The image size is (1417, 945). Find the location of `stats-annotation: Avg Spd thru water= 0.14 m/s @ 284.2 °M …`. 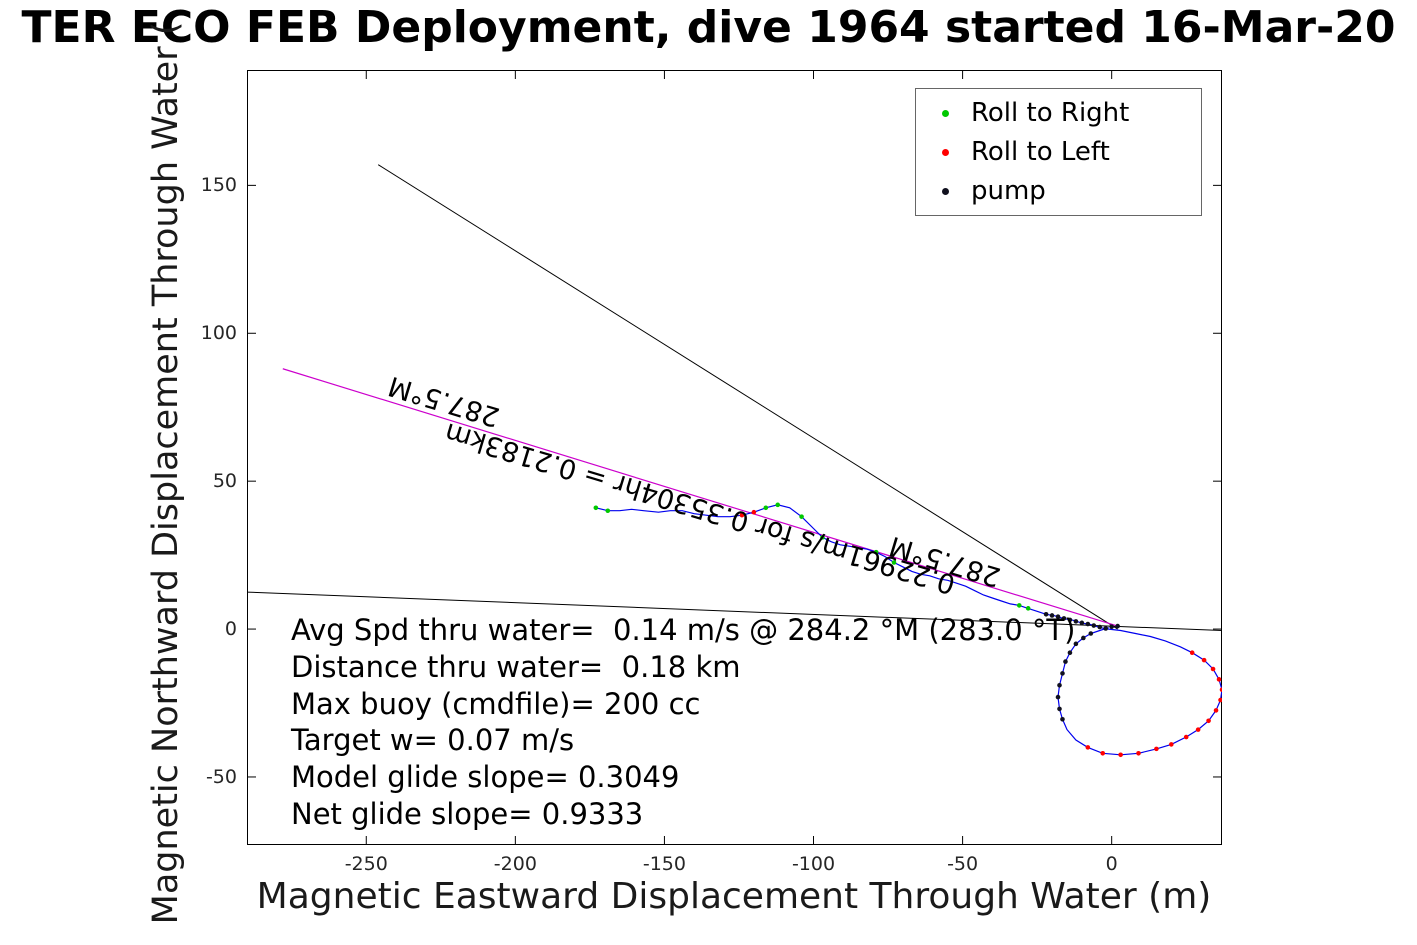

stats-annotation: Avg Spd thru water= 0.14 m/s @ 284.2 °M … is located at coordinates (683, 722).